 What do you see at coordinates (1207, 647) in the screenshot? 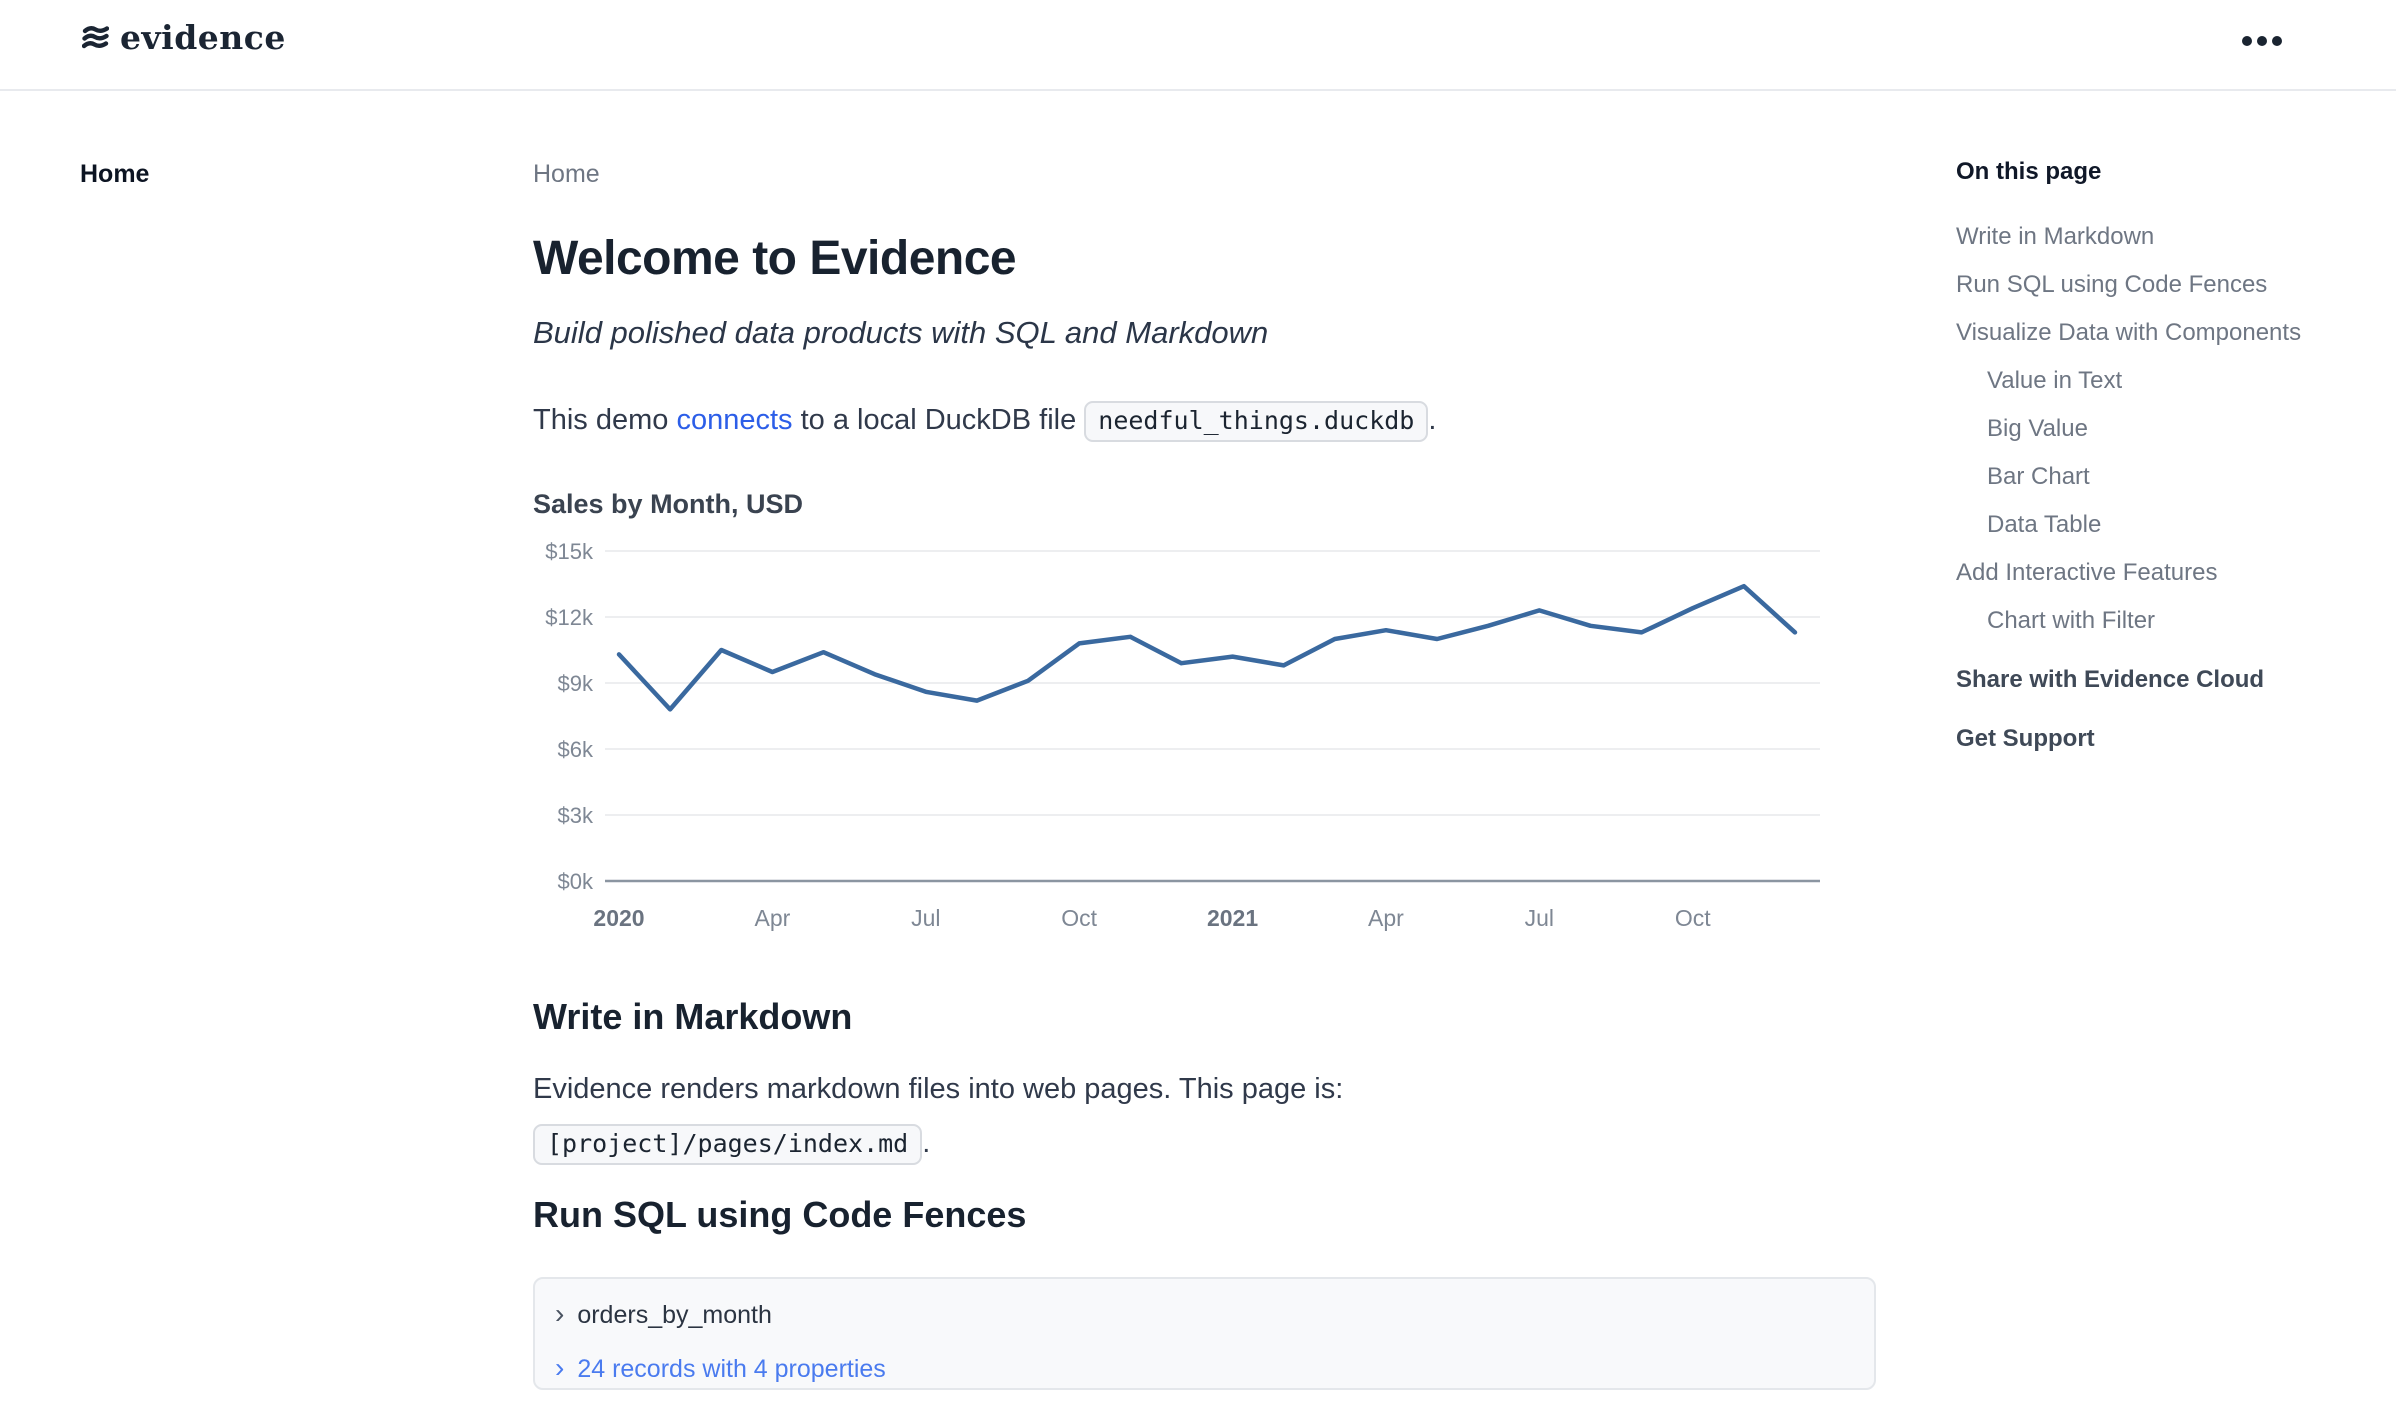
I see `sales-line-series` at bounding box center [1207, 647].